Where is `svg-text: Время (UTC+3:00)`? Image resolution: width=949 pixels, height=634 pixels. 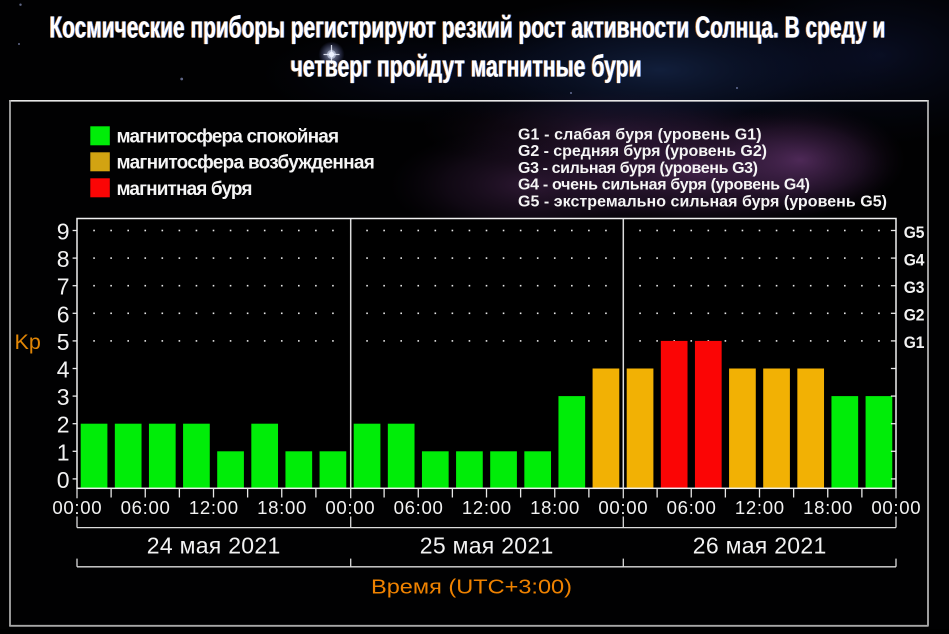 svg-text: Время (UTC+3:00) is located at coordinates (471, 587).